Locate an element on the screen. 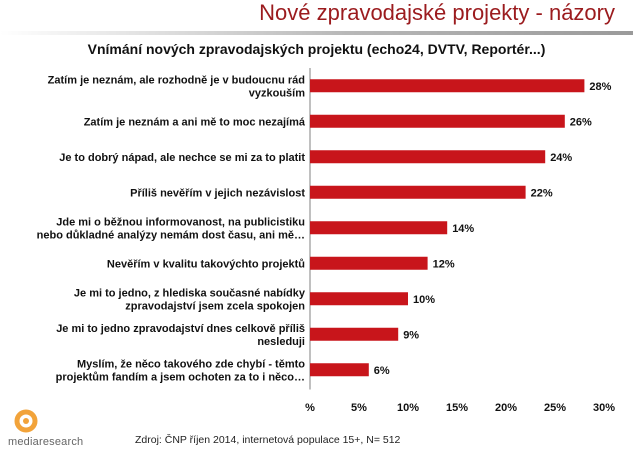 The width and height of the screenshot is (633, 453). page-title: Nové zpravodajské projekty - názory is located at coordinates (437, 12).